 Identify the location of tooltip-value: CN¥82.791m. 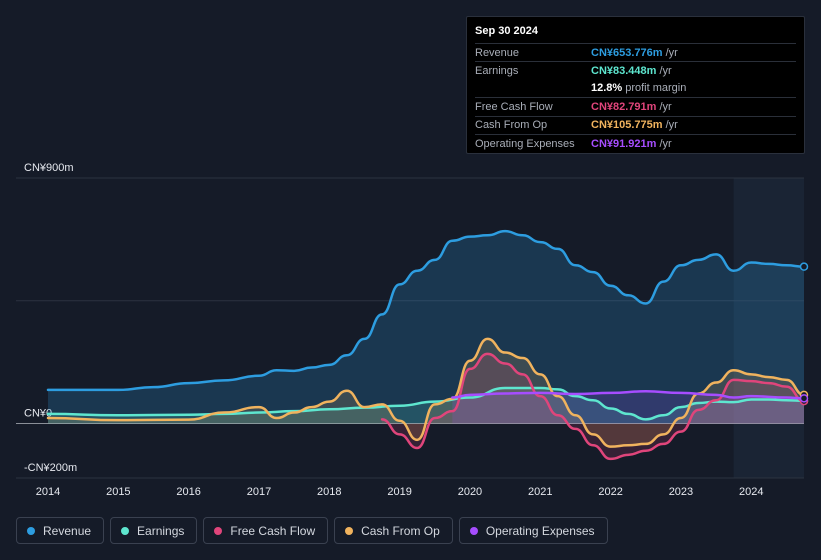
(624, 106).